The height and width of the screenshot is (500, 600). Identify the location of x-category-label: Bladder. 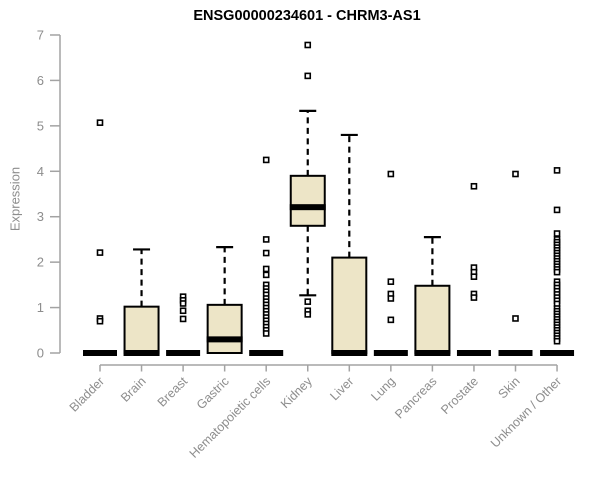
(87, 394).